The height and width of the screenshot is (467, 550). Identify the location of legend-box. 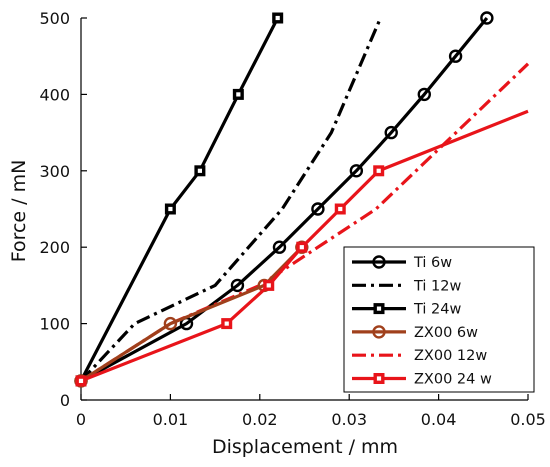
(439, 319).